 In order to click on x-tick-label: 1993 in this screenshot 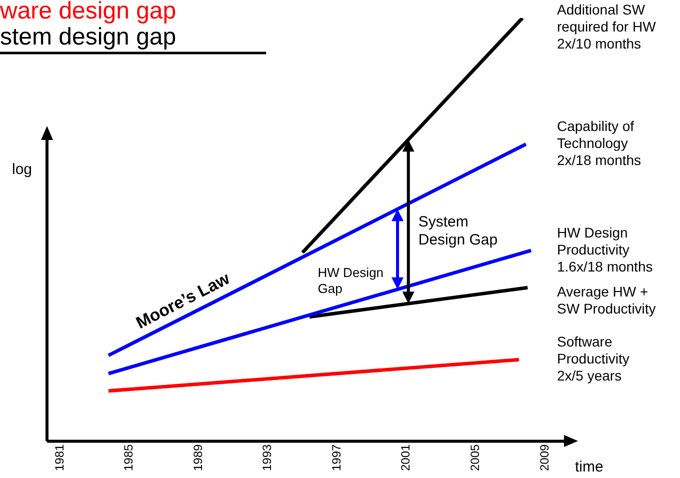, I will do `click(267, 458)`.